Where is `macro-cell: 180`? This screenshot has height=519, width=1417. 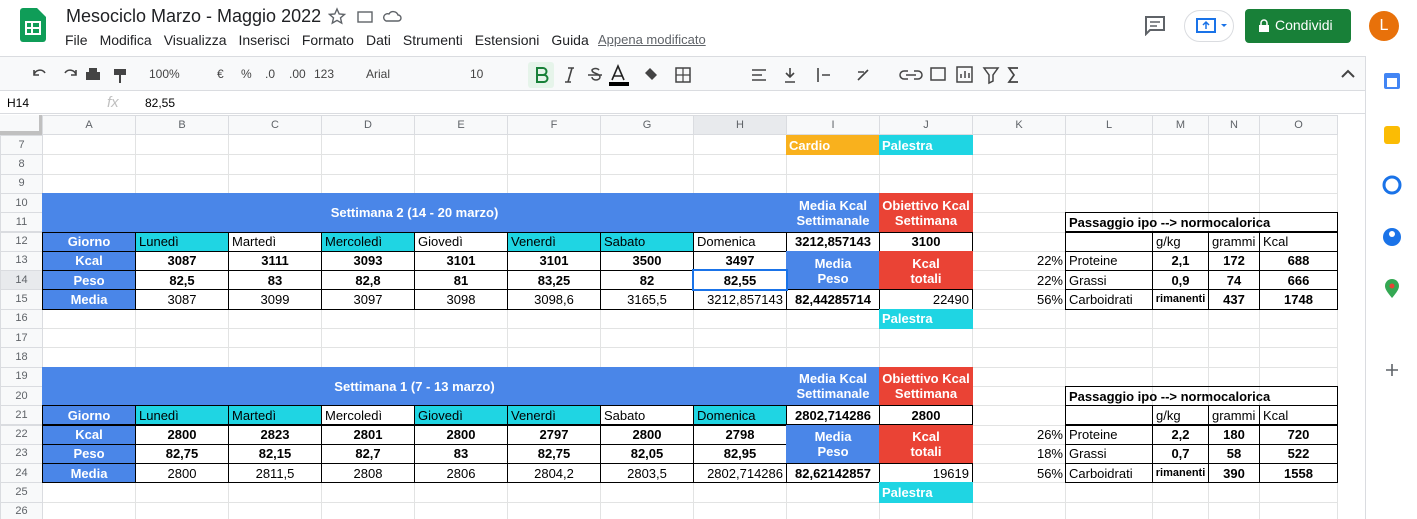
macro-cell: 180 is located at coordinates (1234, 434).